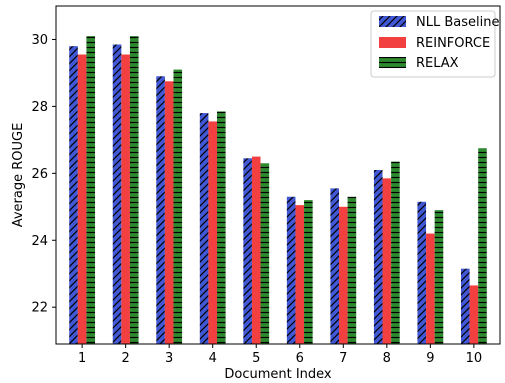 This screenshot has width=505, height=383. I want to click on legend-swatch-relax, so click(392, 62).